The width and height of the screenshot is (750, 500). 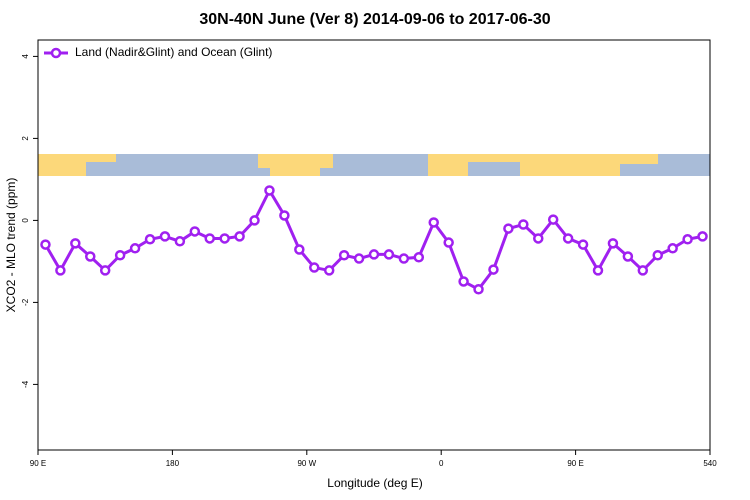 I want to click on x-axis-label: Longitude (deg E), so click(x=374, y=483).